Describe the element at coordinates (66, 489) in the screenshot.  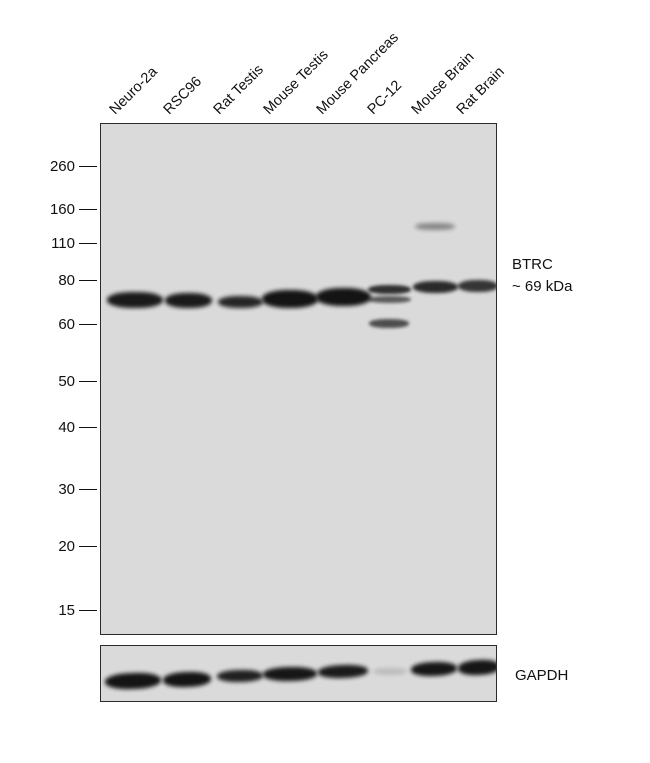
I see `mw-value: 30` at that location.